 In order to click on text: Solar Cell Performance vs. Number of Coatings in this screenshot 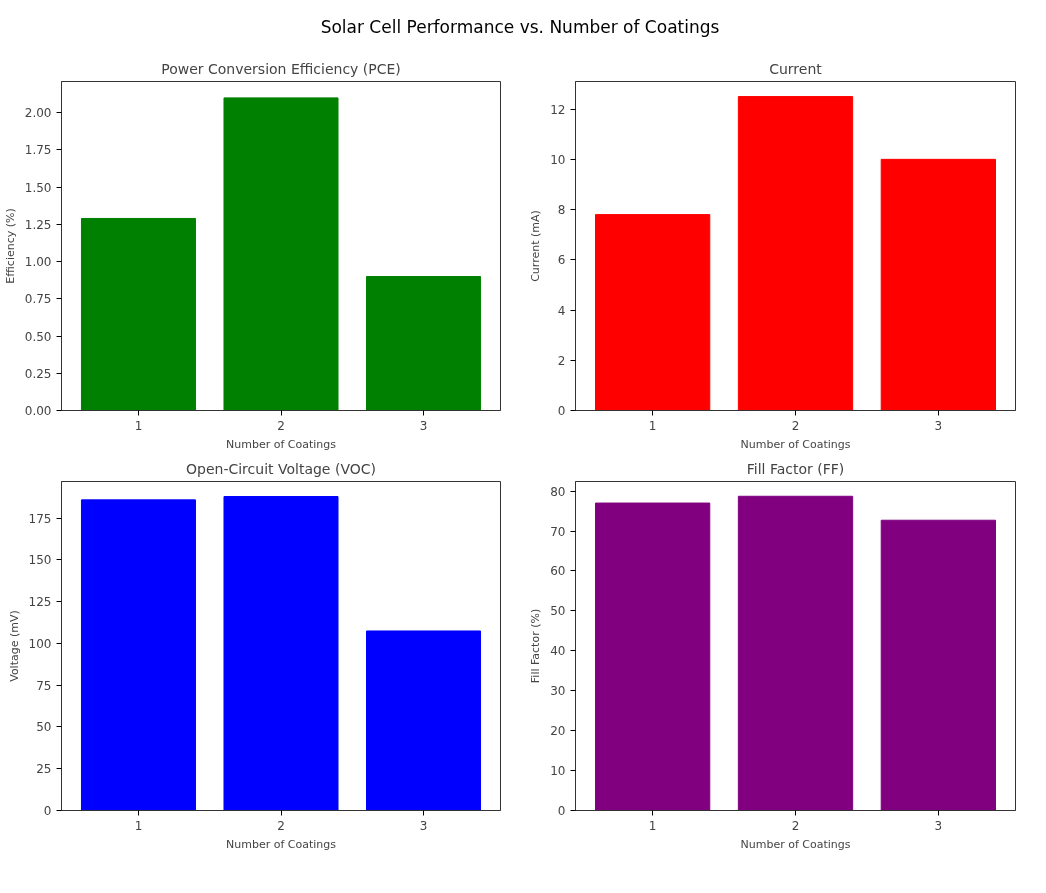, I will do `click(520, 27)`.